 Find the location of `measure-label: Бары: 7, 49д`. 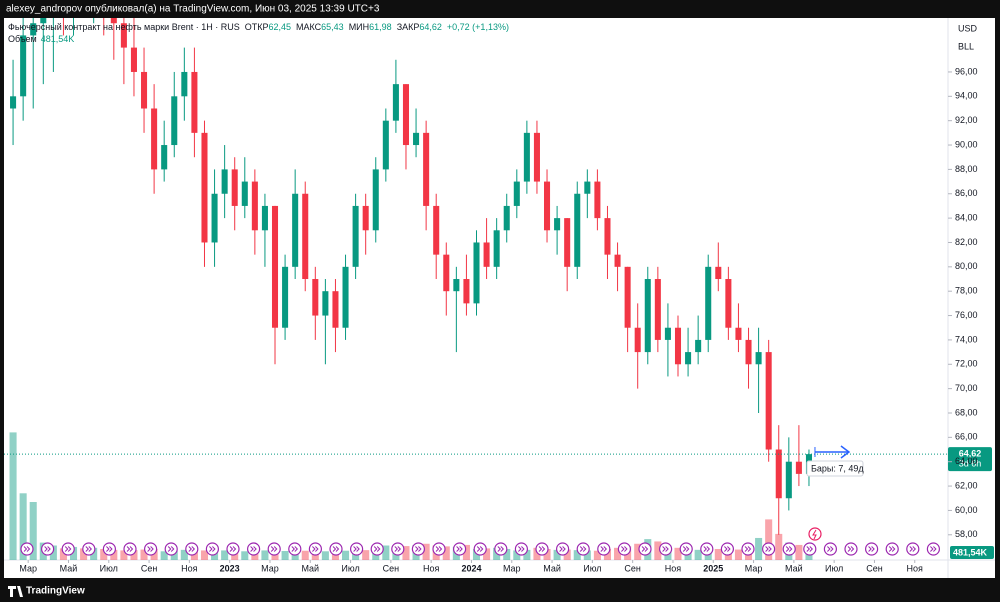

measure-label: Бары: 7, 49д is located at coordinates (837, 468).